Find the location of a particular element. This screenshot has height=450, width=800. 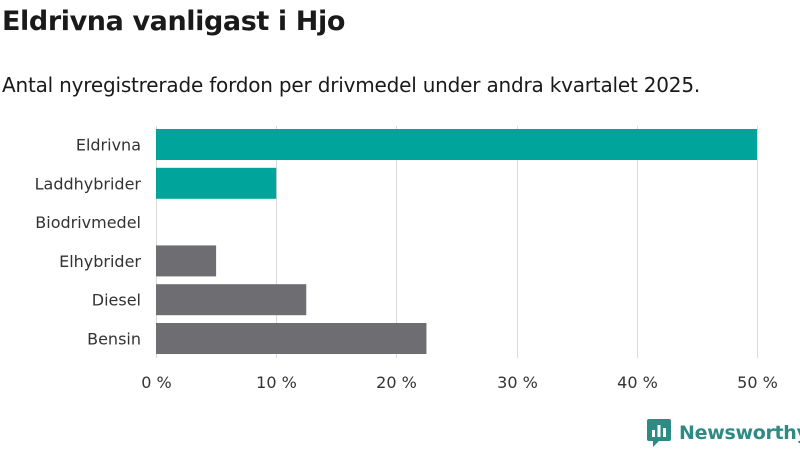

x-tick-label: 10 % is located at coordinates (276, 382).